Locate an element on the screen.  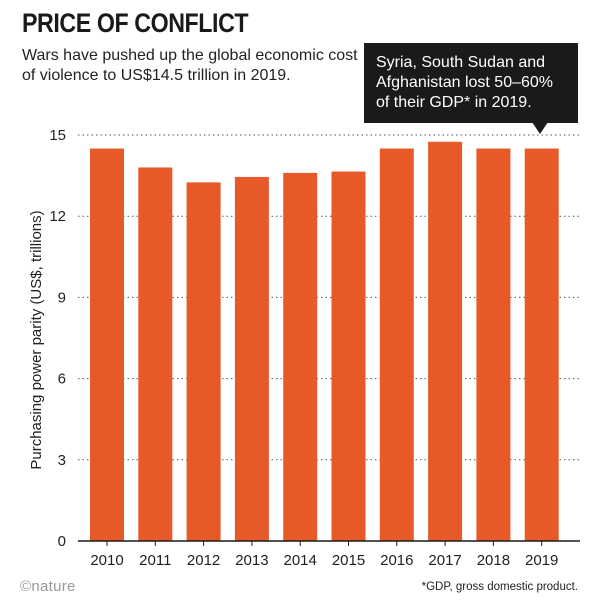
footnote: *GDP, gross domestic product. is located at coordinates (499, 587).